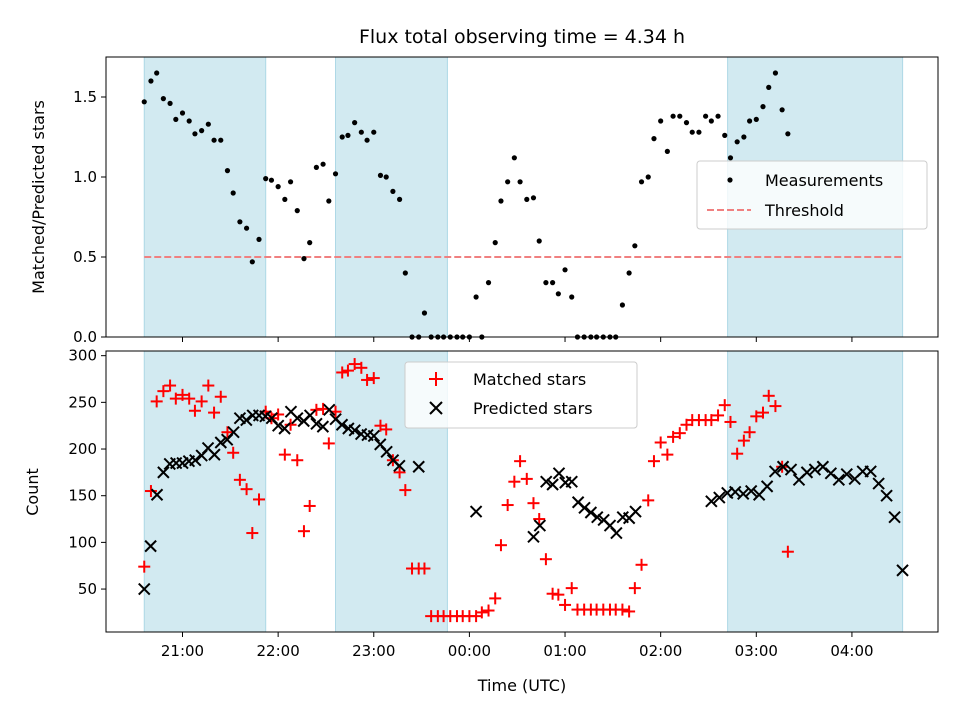 The width and height of the screenshot is (960, 724). Describe the element at coordinates (522, 37) in the screenshot. I see `chart-title: Flux total observing time = 4.34 h` at that location.